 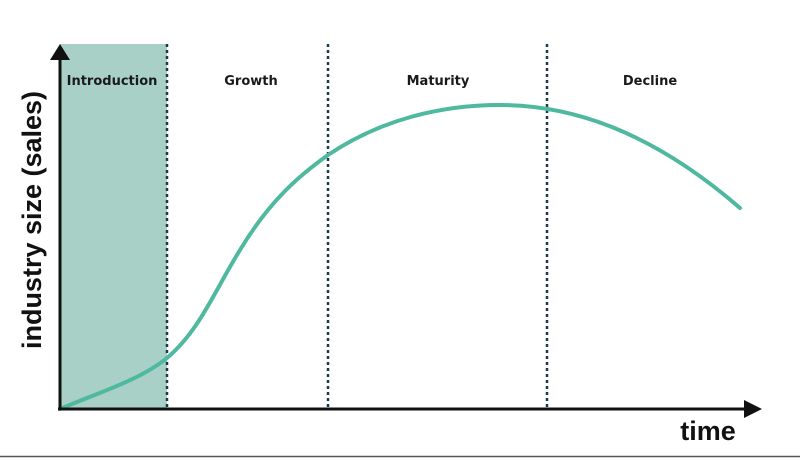 What do you see at coordinates (60, 52) in the screenshot?
I see `y-axis-arrow-icon` at bounding box center [60, 52].